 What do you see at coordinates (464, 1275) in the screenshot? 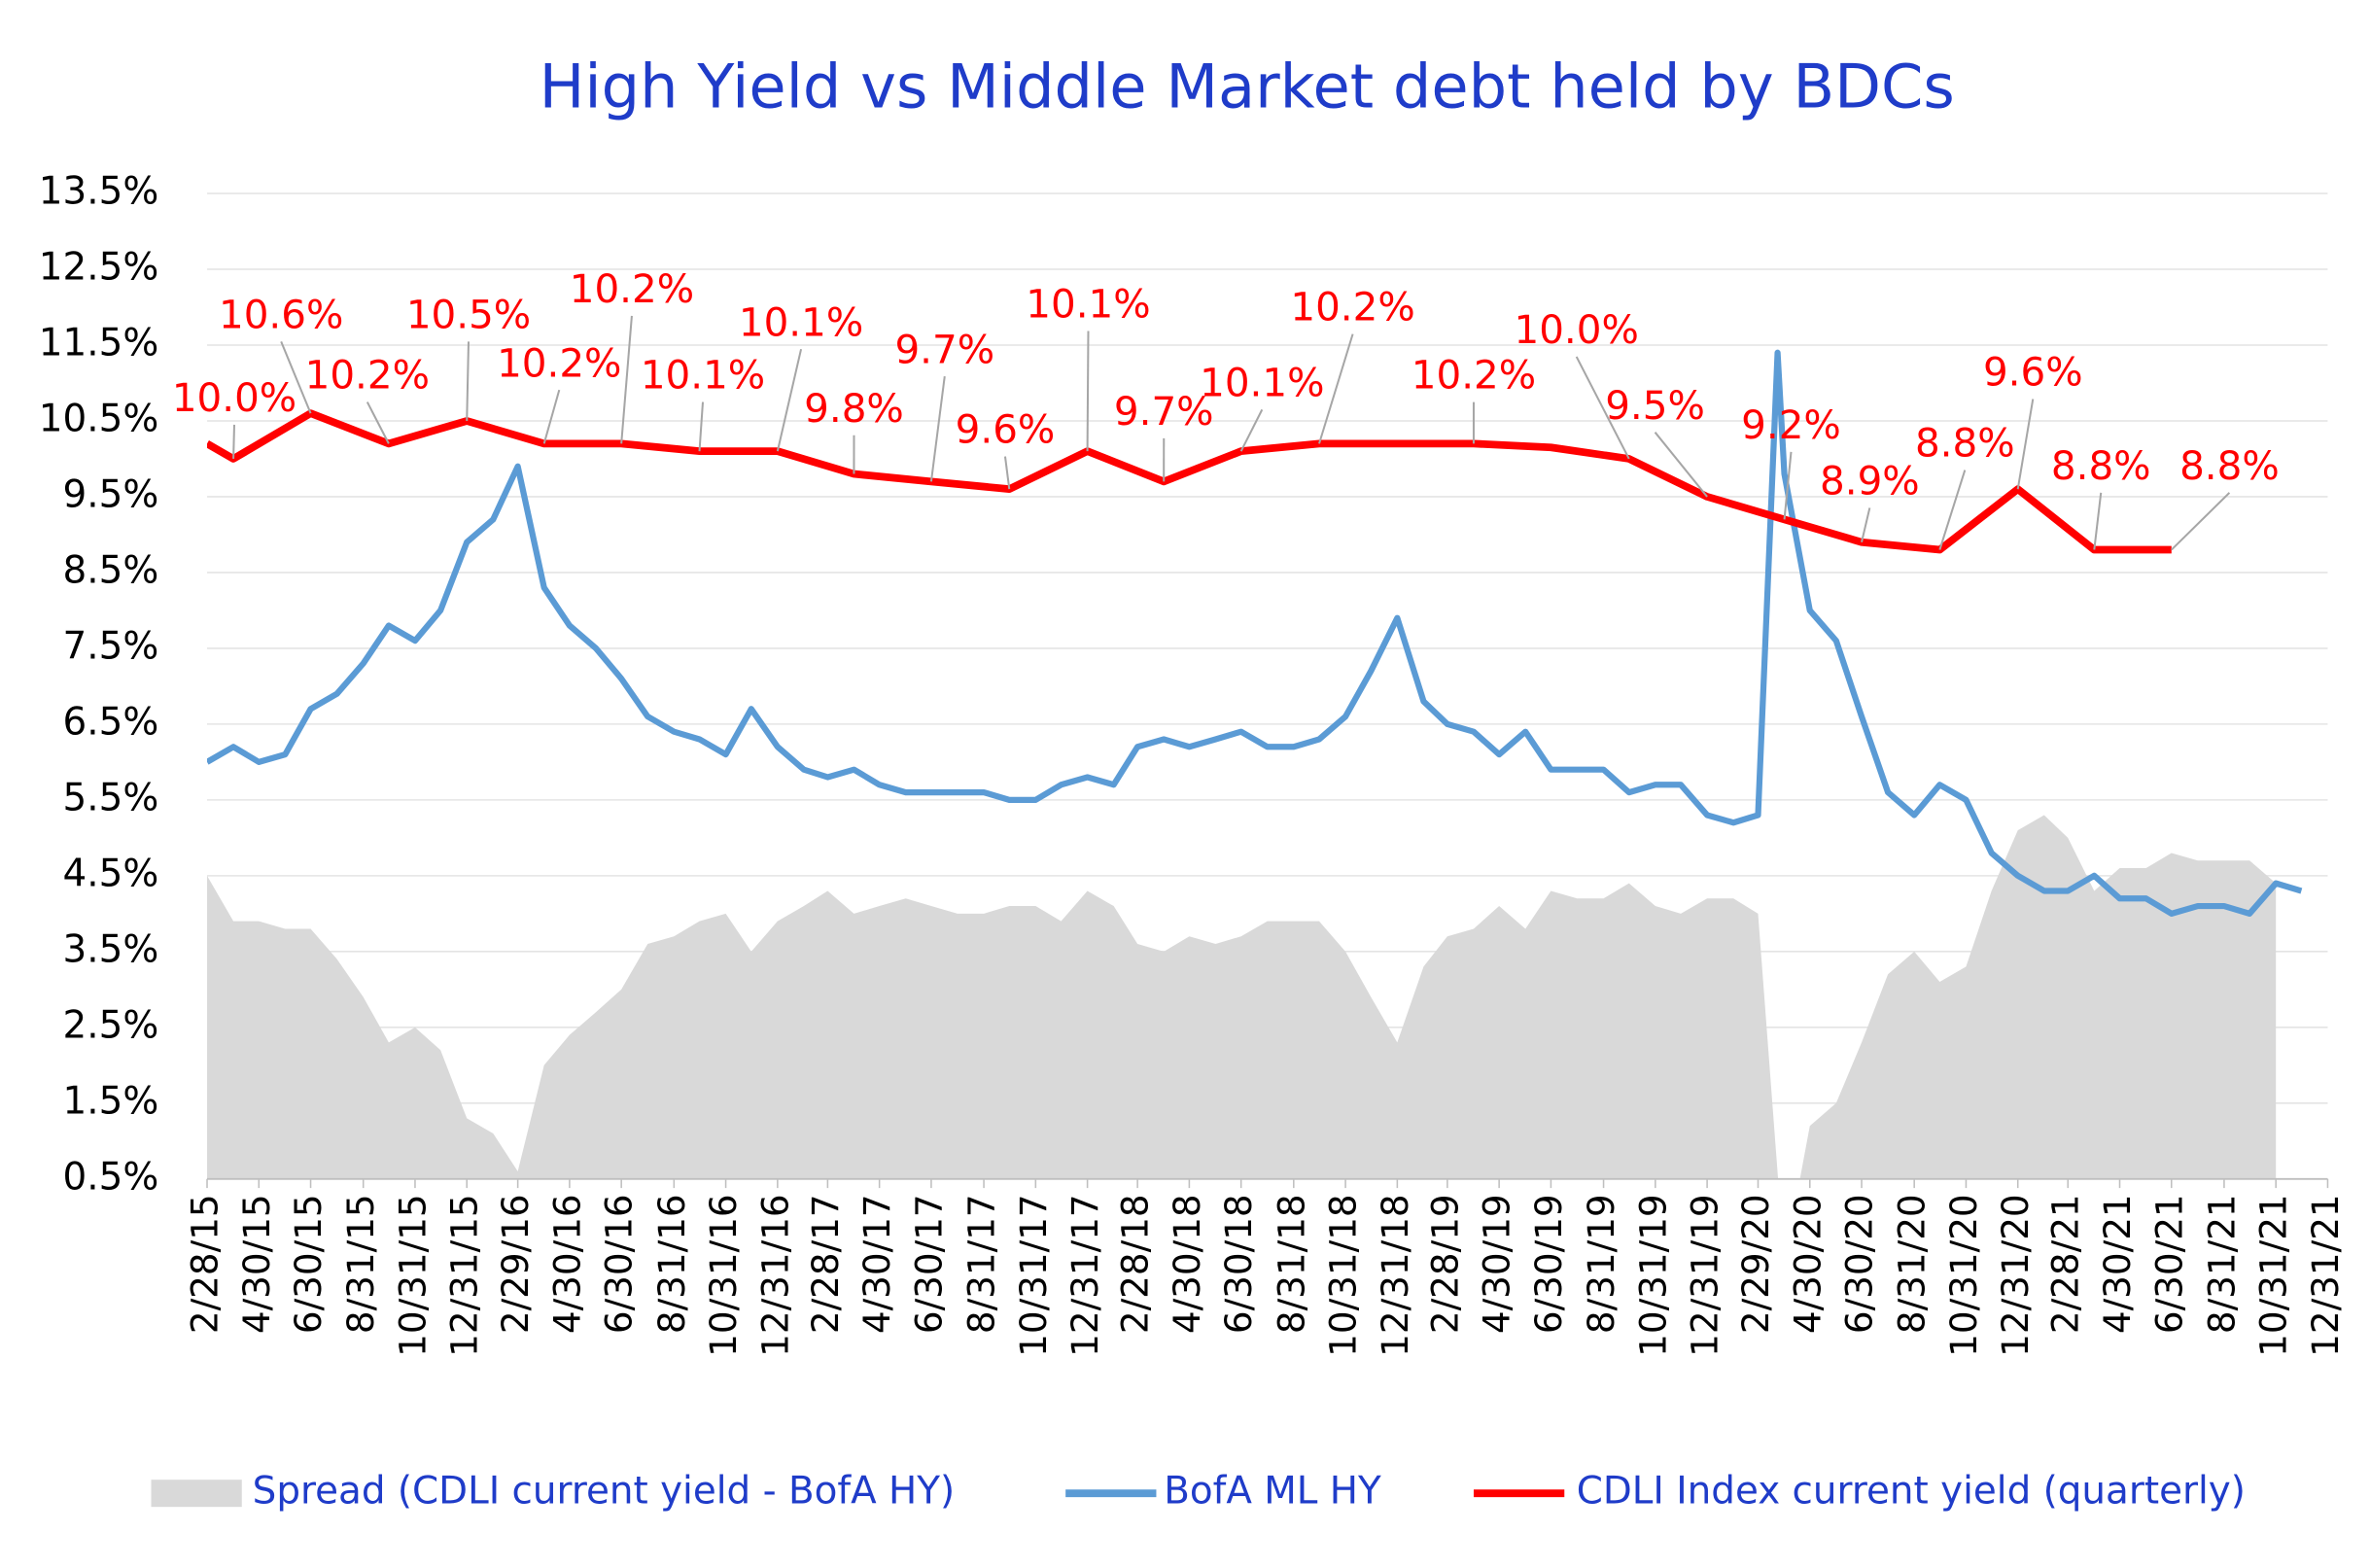
I see `x-tick-label: 12/31/15` at bounding box center [464, 1275].